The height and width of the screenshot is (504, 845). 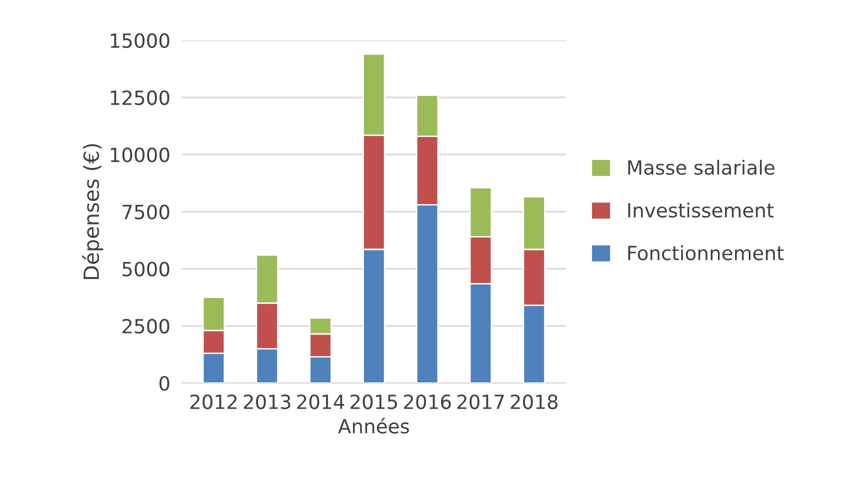 What do you see at coordinates (140, 98) in the screenshot?
I see `y-tick-label: 12500` at bounding box center [140, 98].